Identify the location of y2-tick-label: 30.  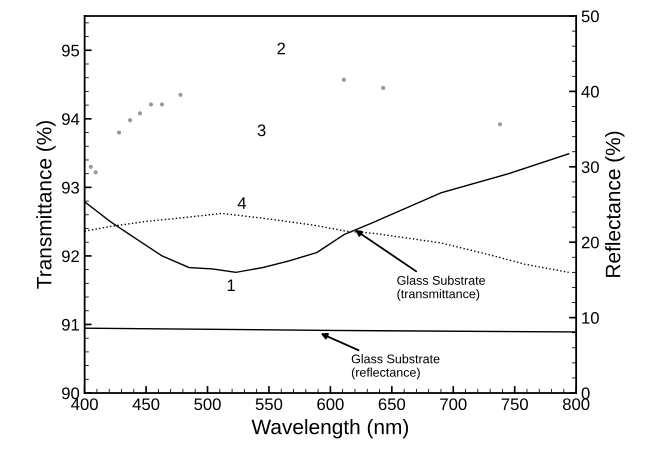
(590, 167).